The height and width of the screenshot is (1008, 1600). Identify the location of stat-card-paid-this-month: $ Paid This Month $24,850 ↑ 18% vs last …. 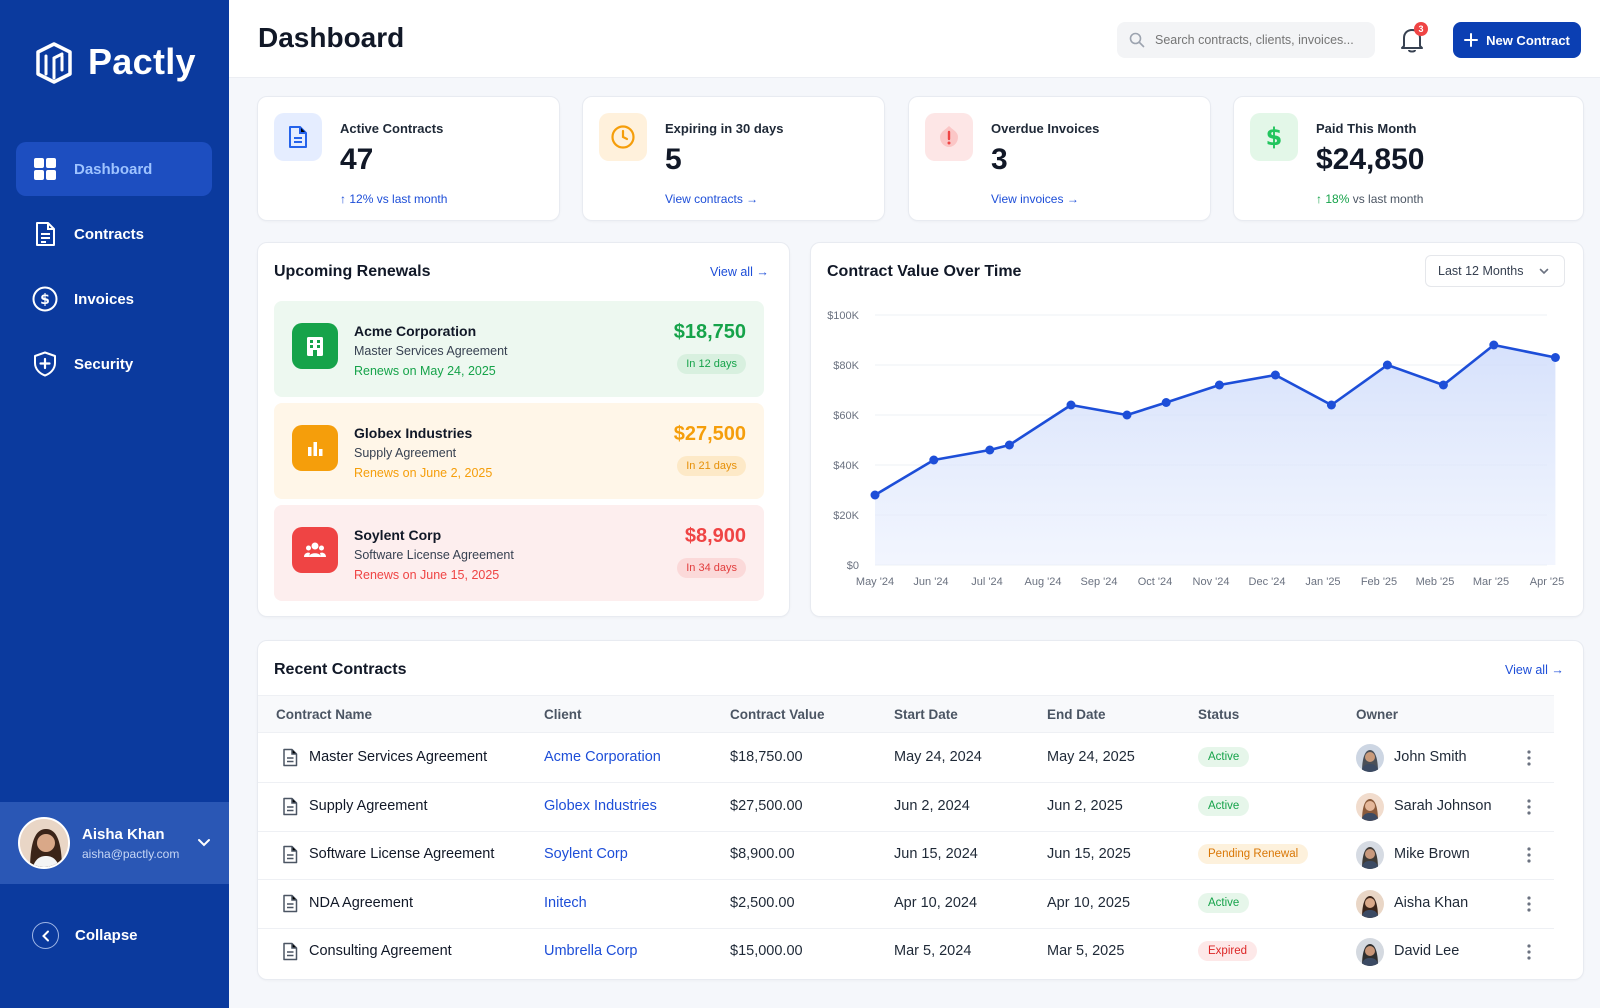
(1408, 158).